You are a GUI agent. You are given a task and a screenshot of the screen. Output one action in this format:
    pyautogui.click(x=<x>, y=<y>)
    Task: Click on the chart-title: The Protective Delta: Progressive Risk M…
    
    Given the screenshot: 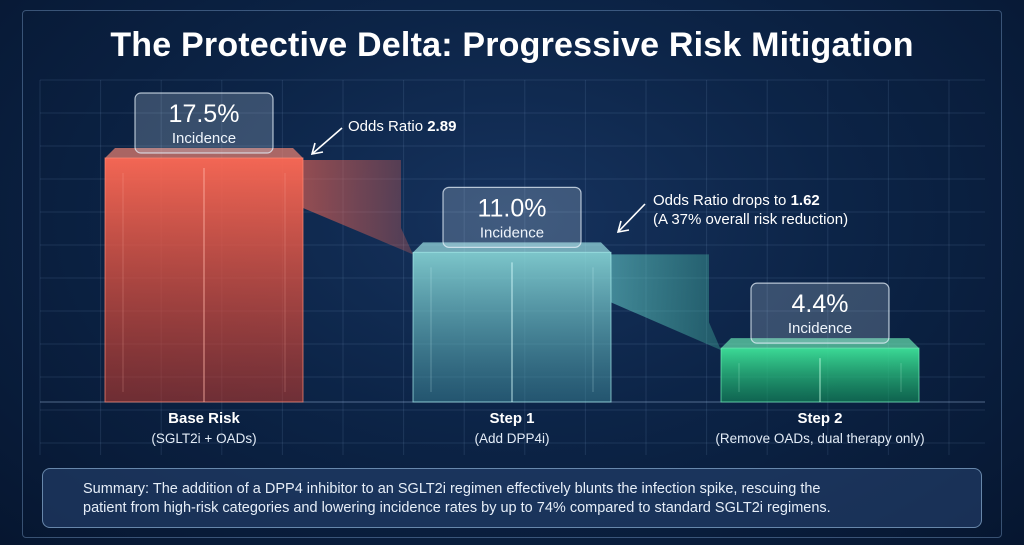 What is the action you would take?
    pyautogui.click(x=512, y=45)
    